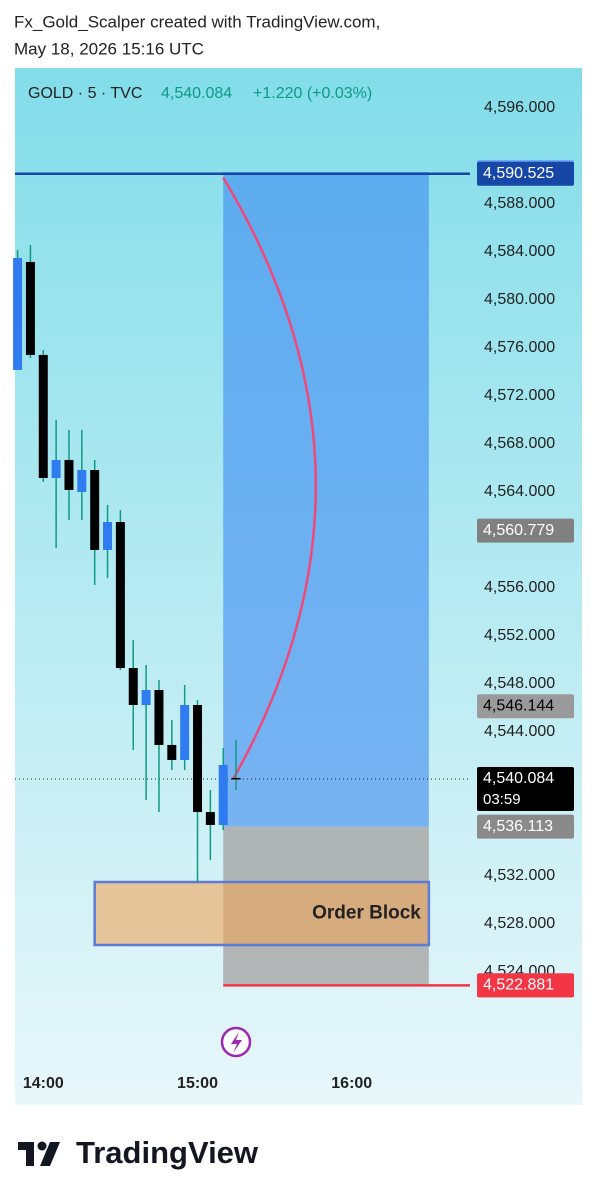 The height and width of the screenshot is (1204, 598). I want to click on y-tick-label: 4,584.000, so click(519, 251).